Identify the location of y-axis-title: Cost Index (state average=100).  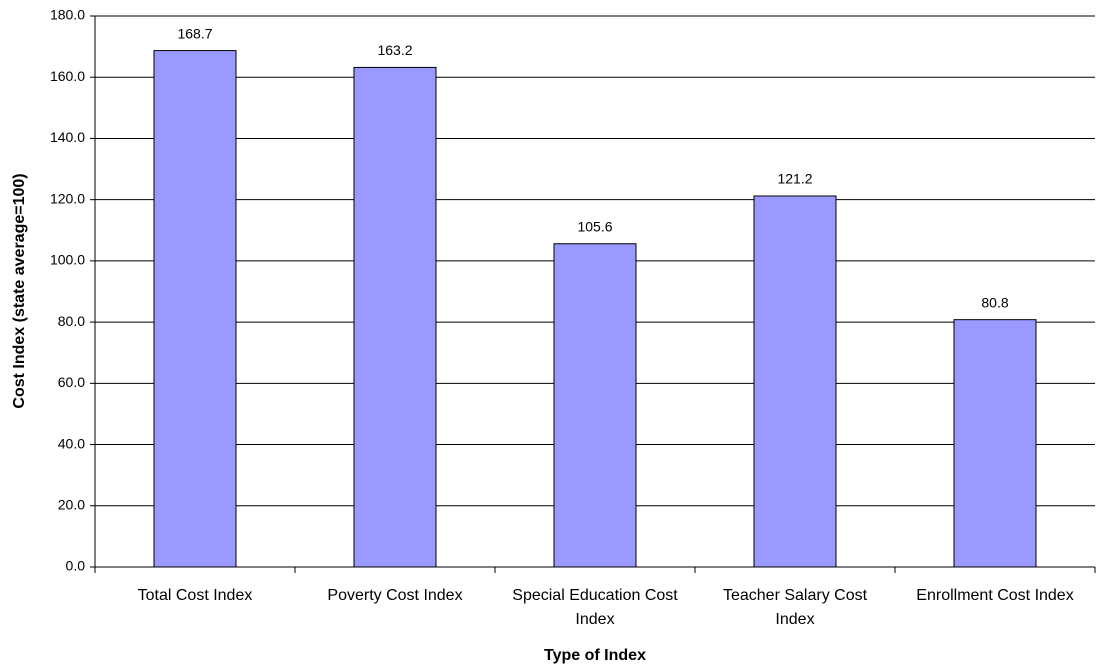
(19, 290).